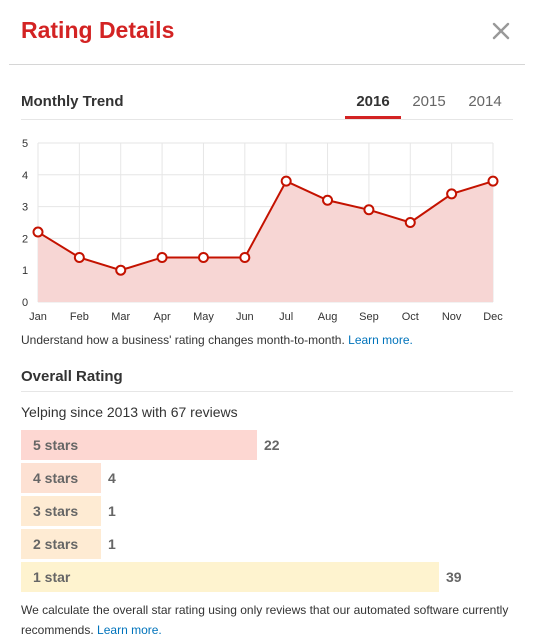  Describe the element at coordinates (25, 176) in the screenshot. I see `y-tick-label: 4` at that location.